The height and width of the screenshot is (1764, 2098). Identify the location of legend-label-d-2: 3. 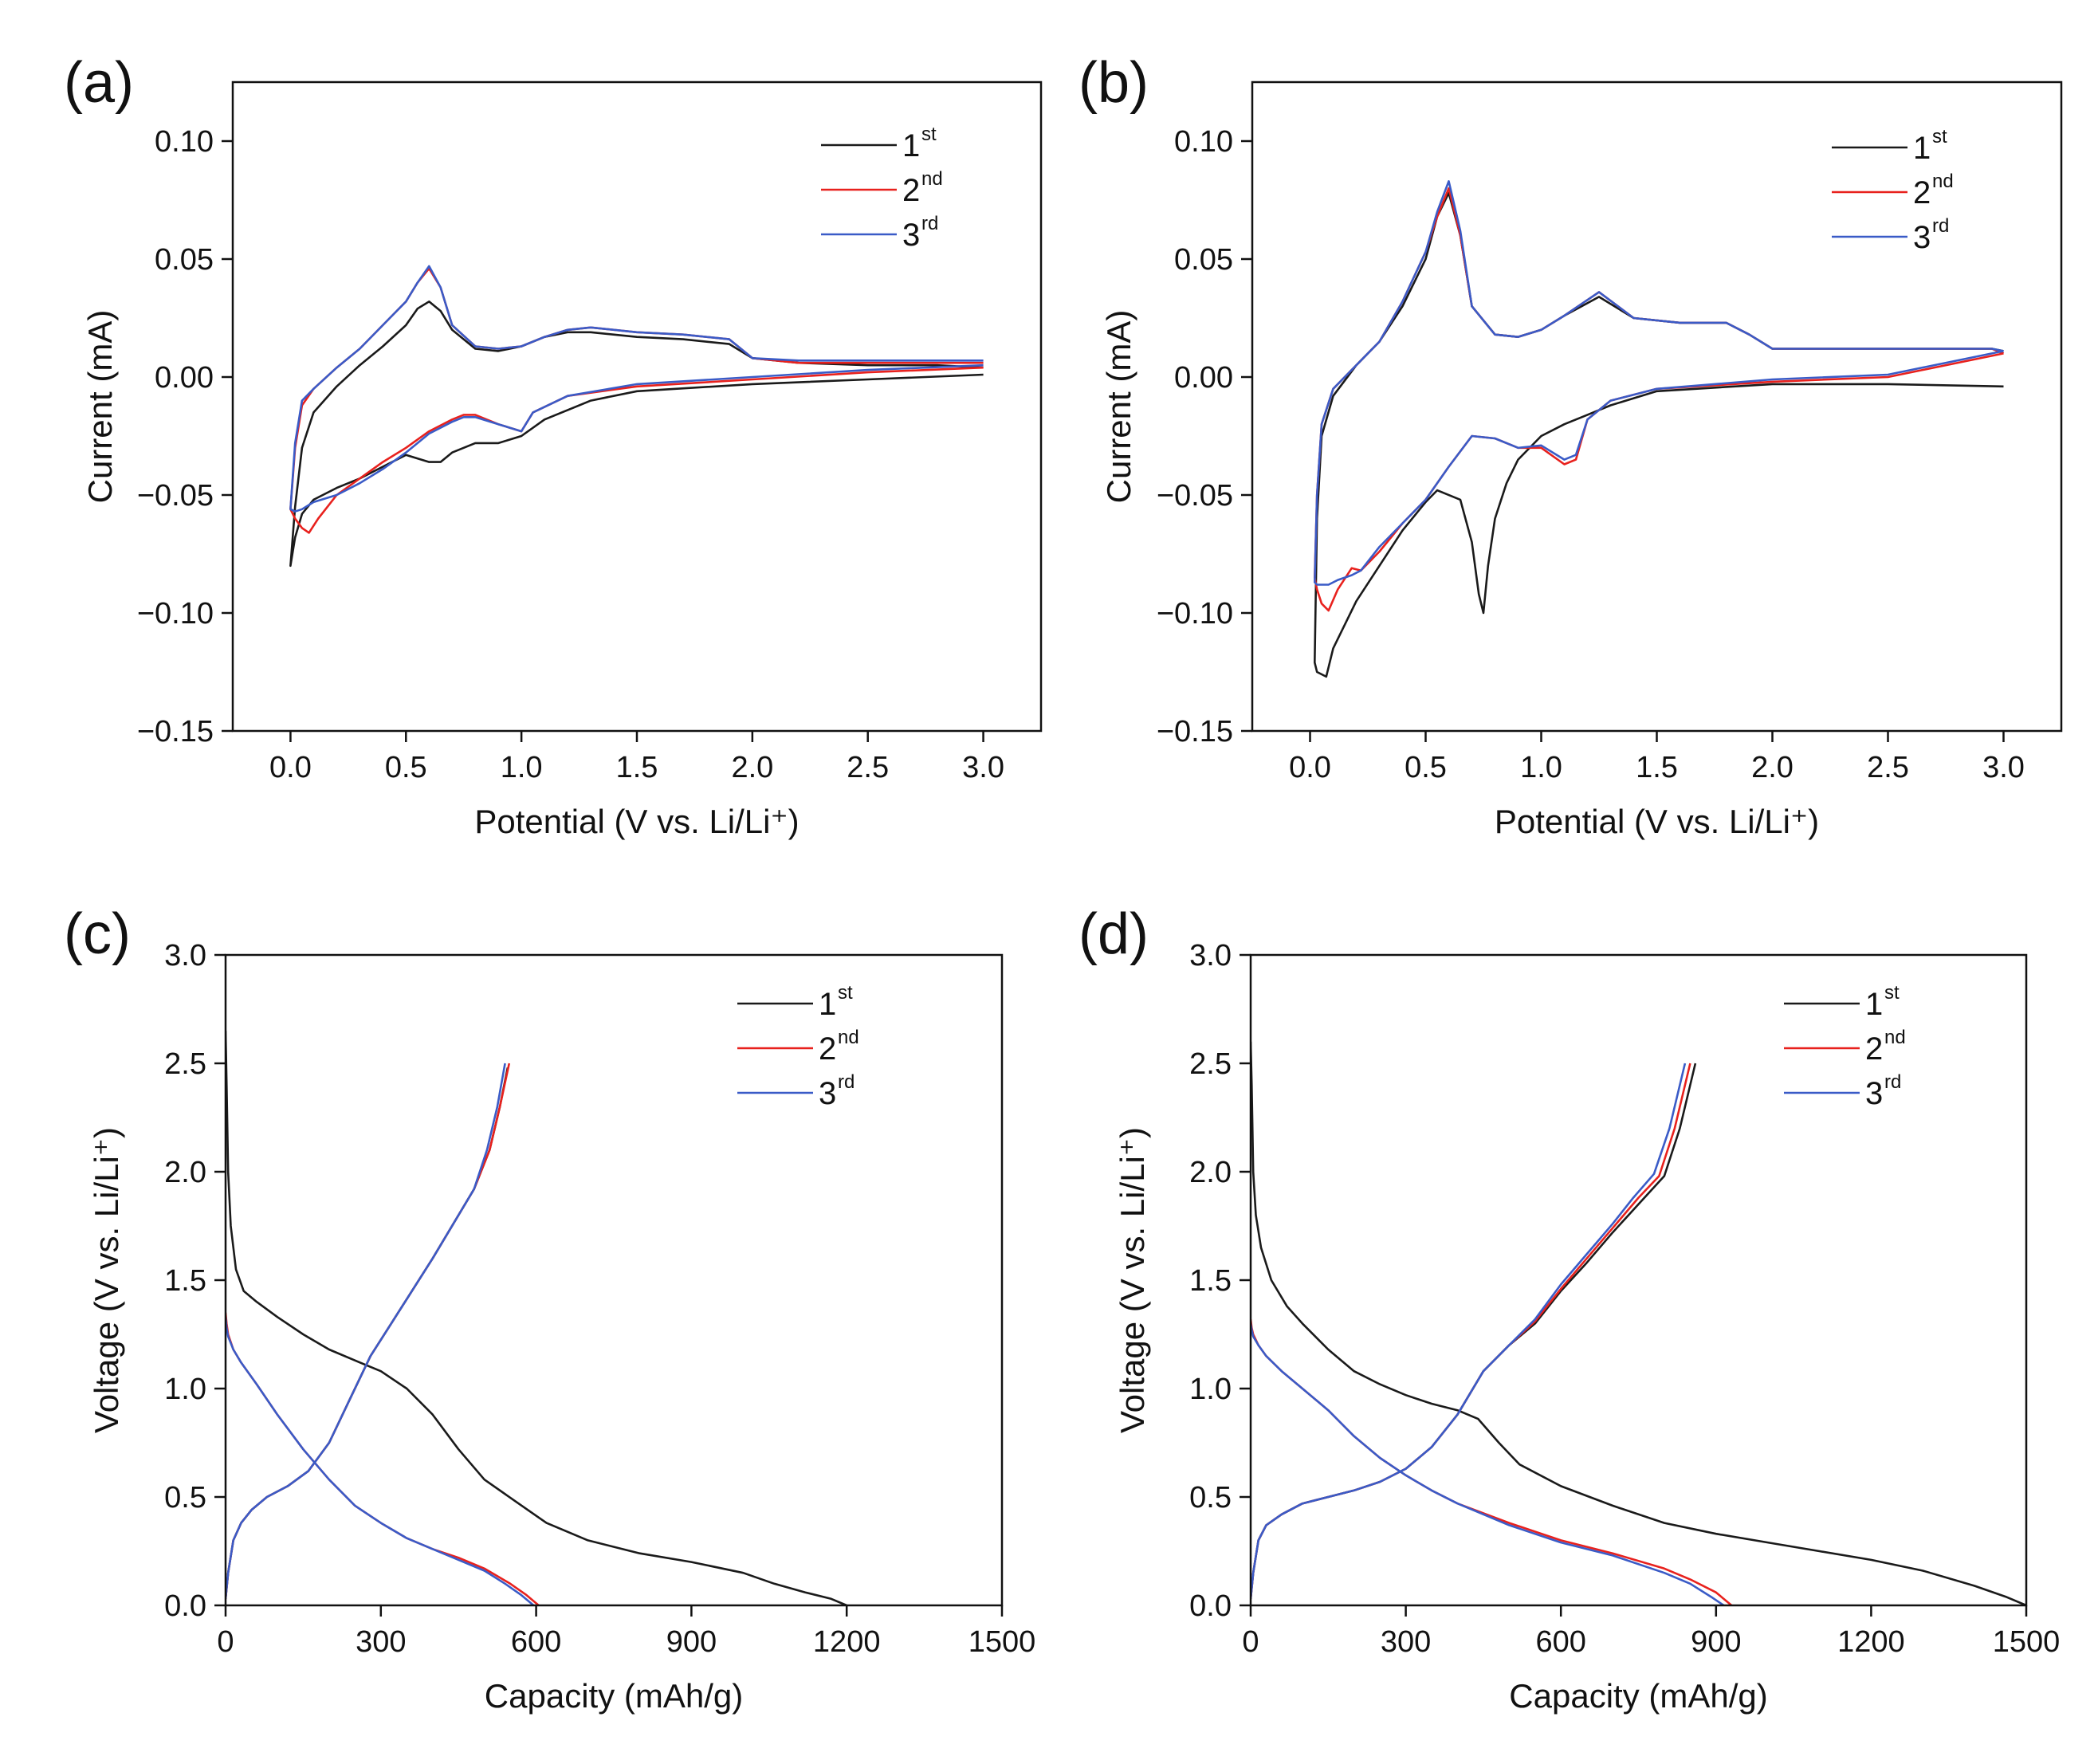
(1874, 1093).